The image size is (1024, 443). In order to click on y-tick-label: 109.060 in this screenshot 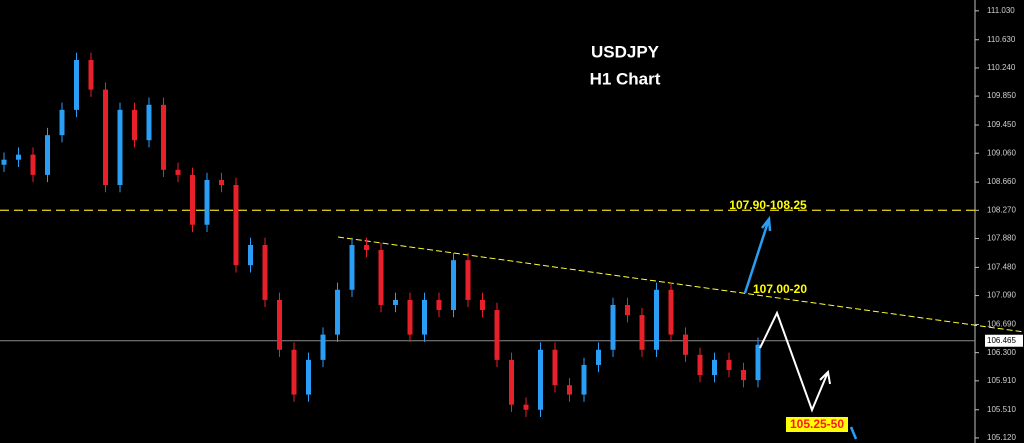, I will do `click(1001, 152)`.